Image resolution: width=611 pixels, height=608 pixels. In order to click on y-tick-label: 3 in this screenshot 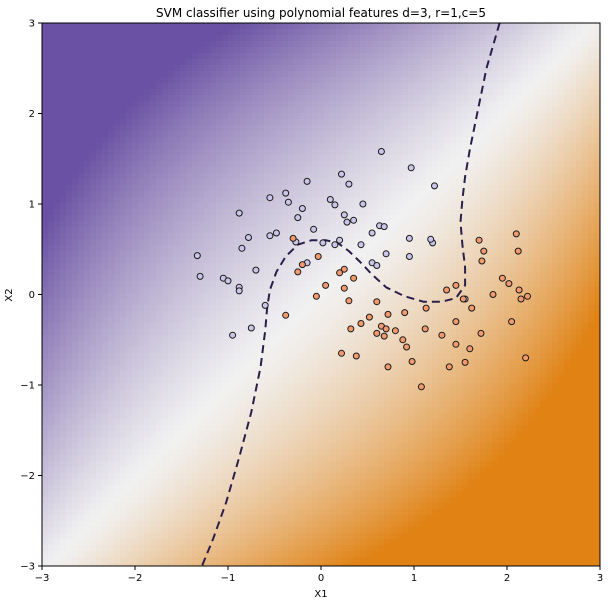, I will do `click(32, 24)`.